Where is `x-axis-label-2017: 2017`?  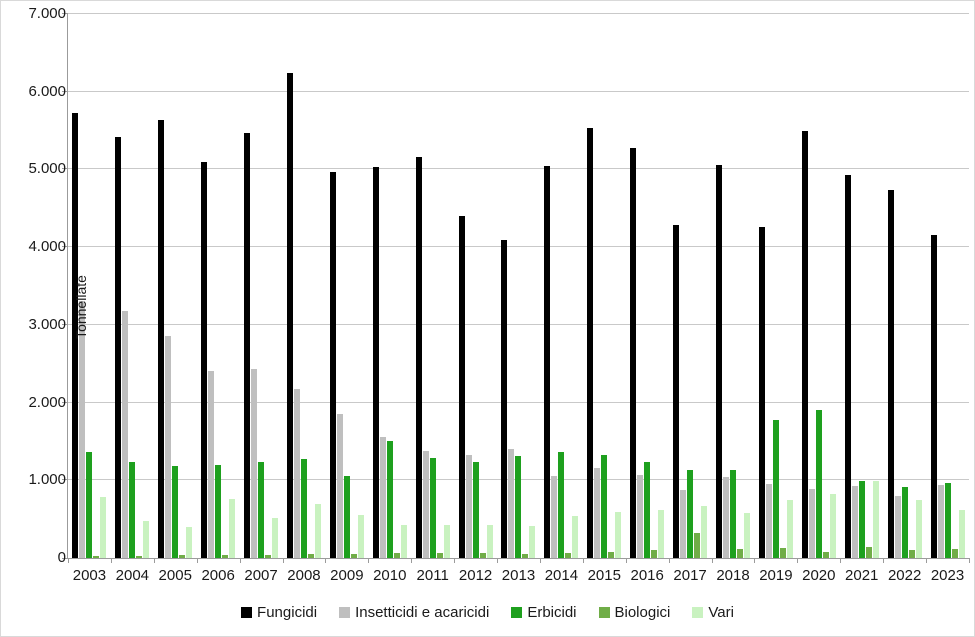
x-axis-label-2017: 2017 is located at coordinates (690, 575).